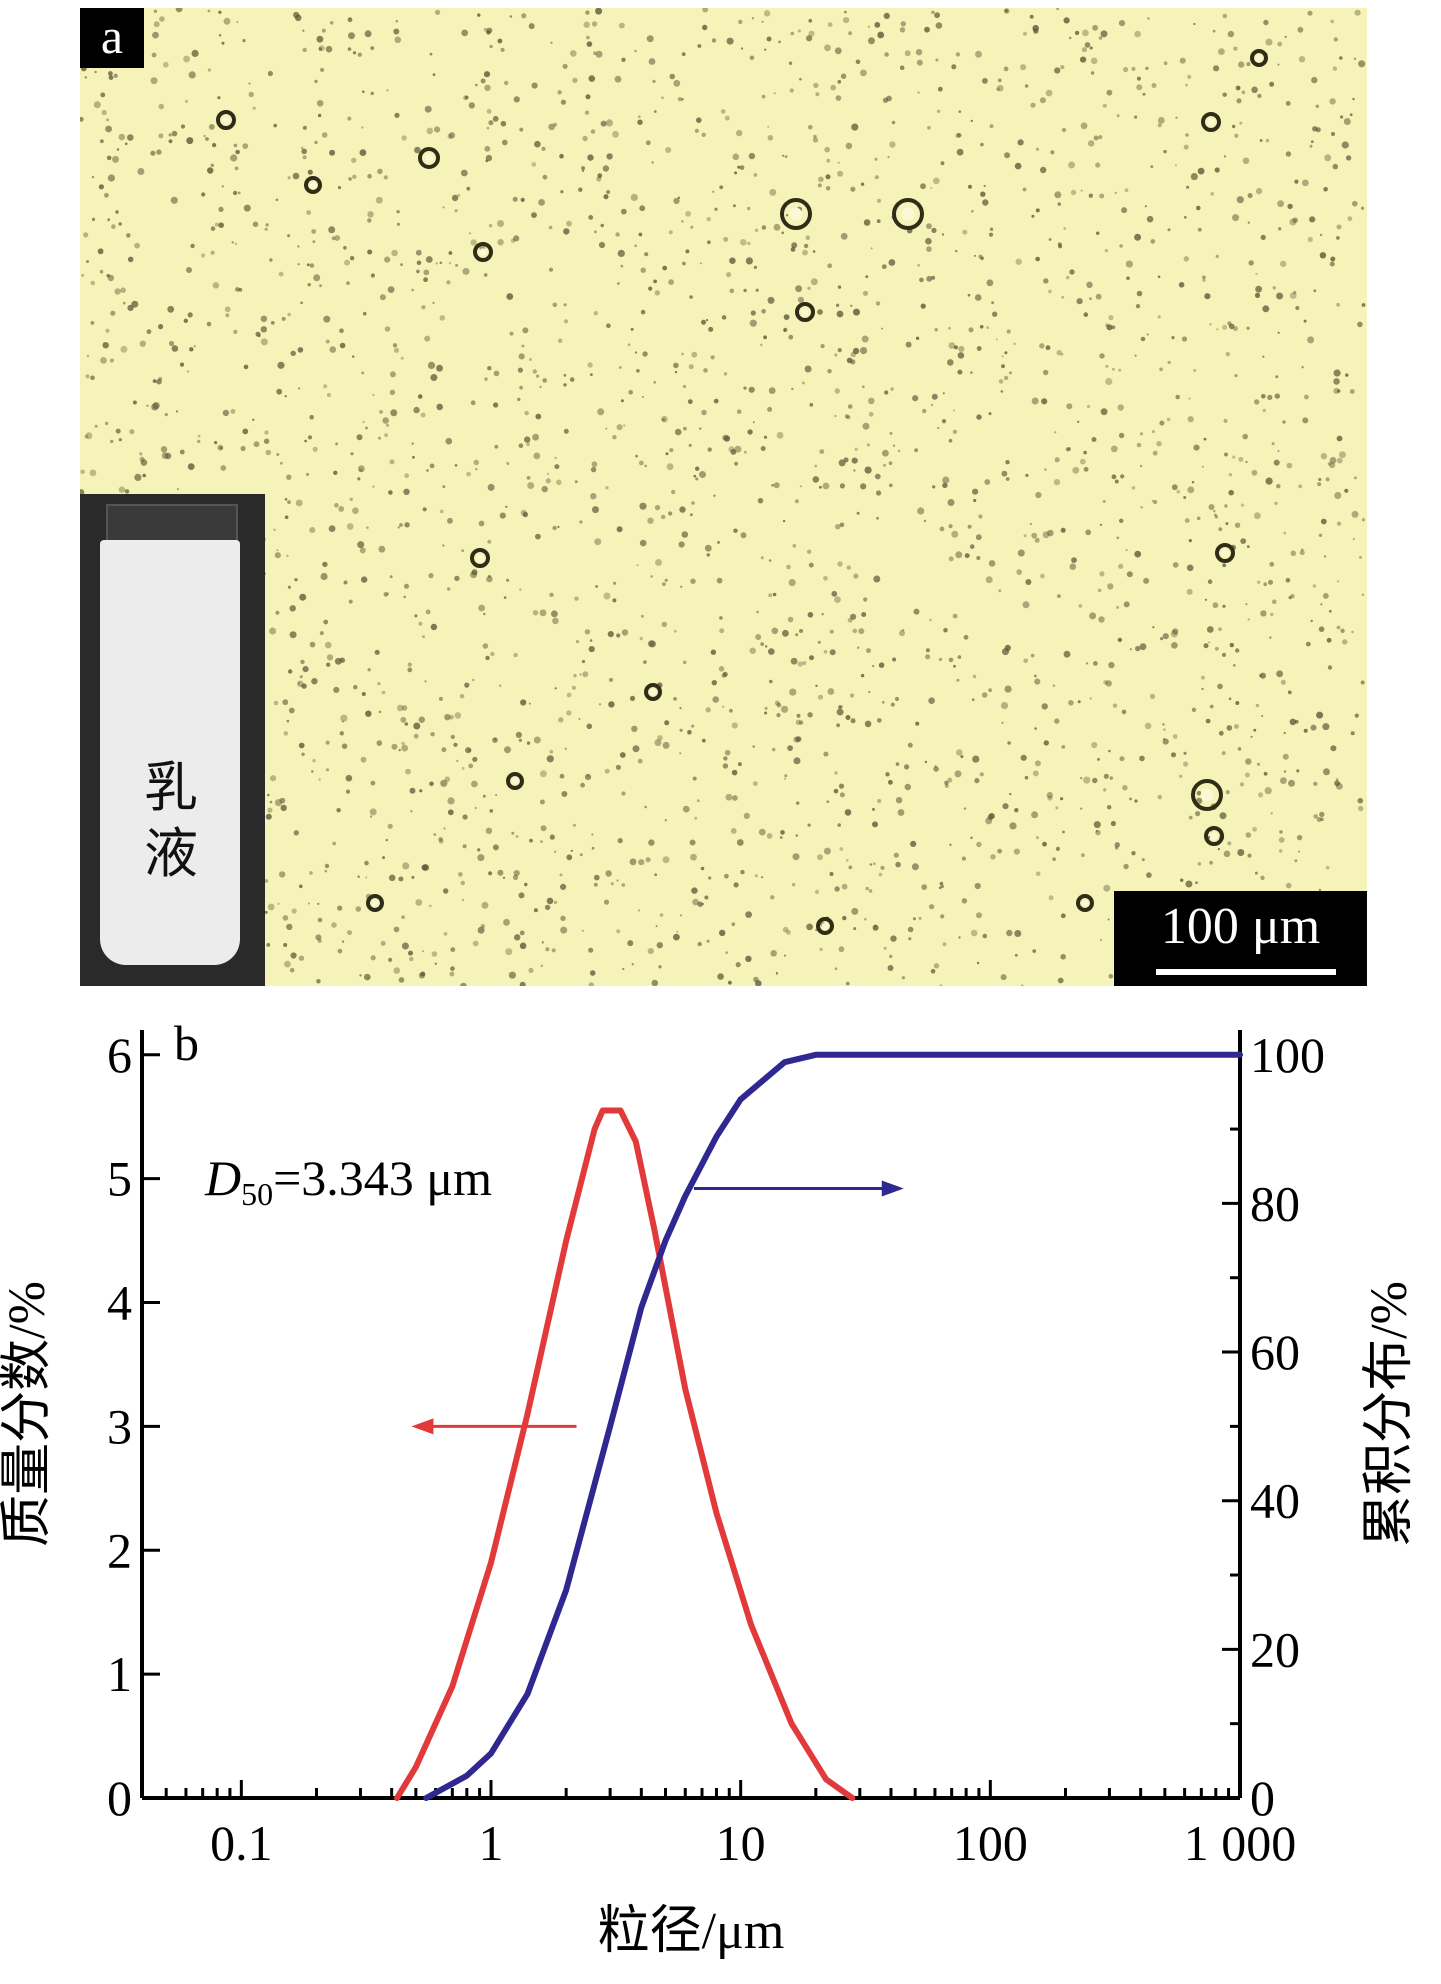  What do you see at coordinates (515, 781) in the screenshot?
I see `large-droplet` at bounding box center [515, 781].